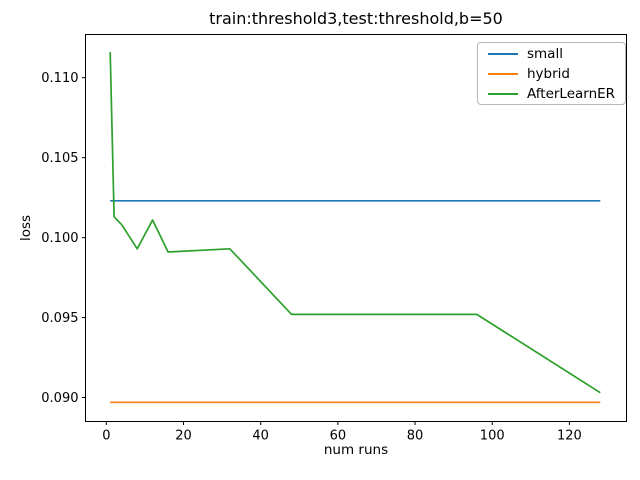 Image resolution: width=640 pixels, height=480 pixels. Describe the element at coordinates (356, 18) in the screenshot. I see `chart-title: train:threshold3,test:threshold,b=50` at that location.